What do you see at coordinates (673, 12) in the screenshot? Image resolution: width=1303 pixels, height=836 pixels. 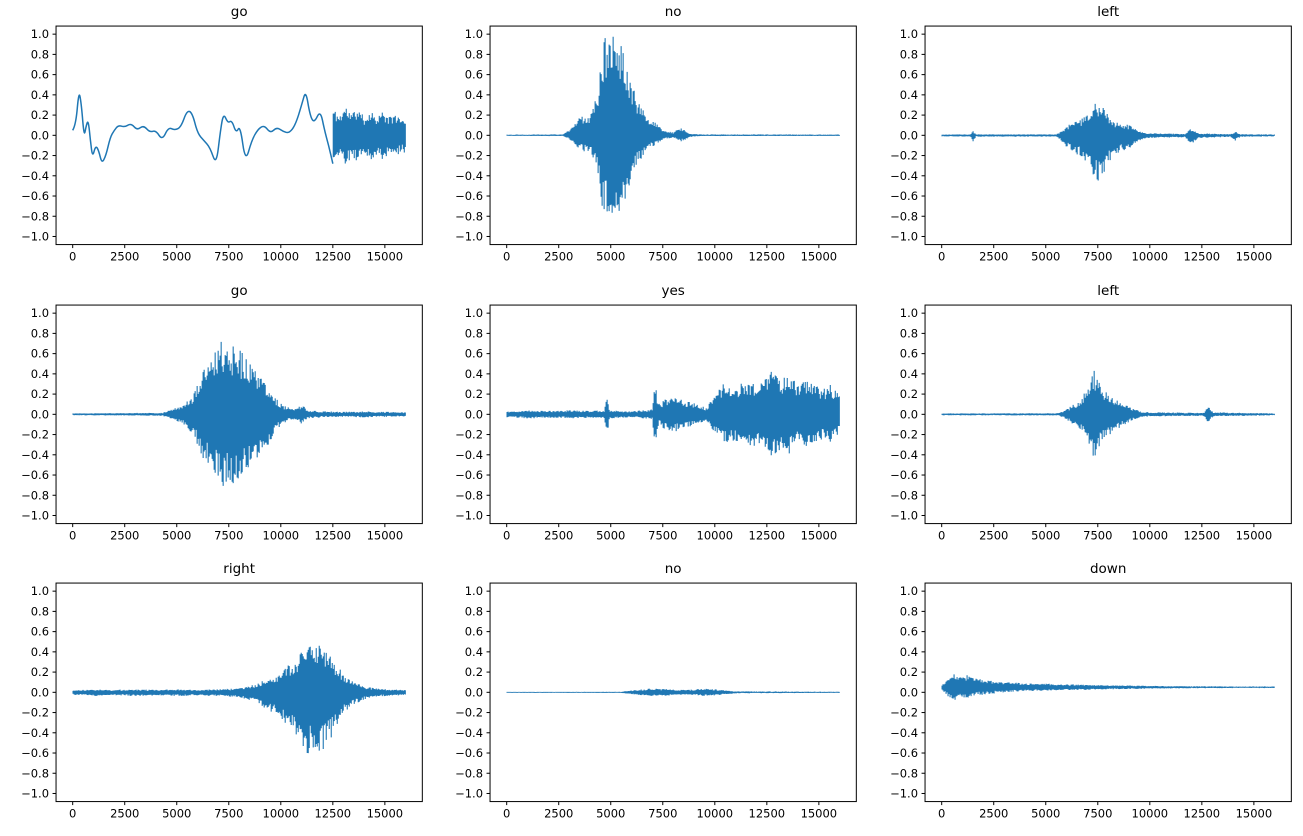 I see `subplot-title: no` at bounding box center [673, 12].